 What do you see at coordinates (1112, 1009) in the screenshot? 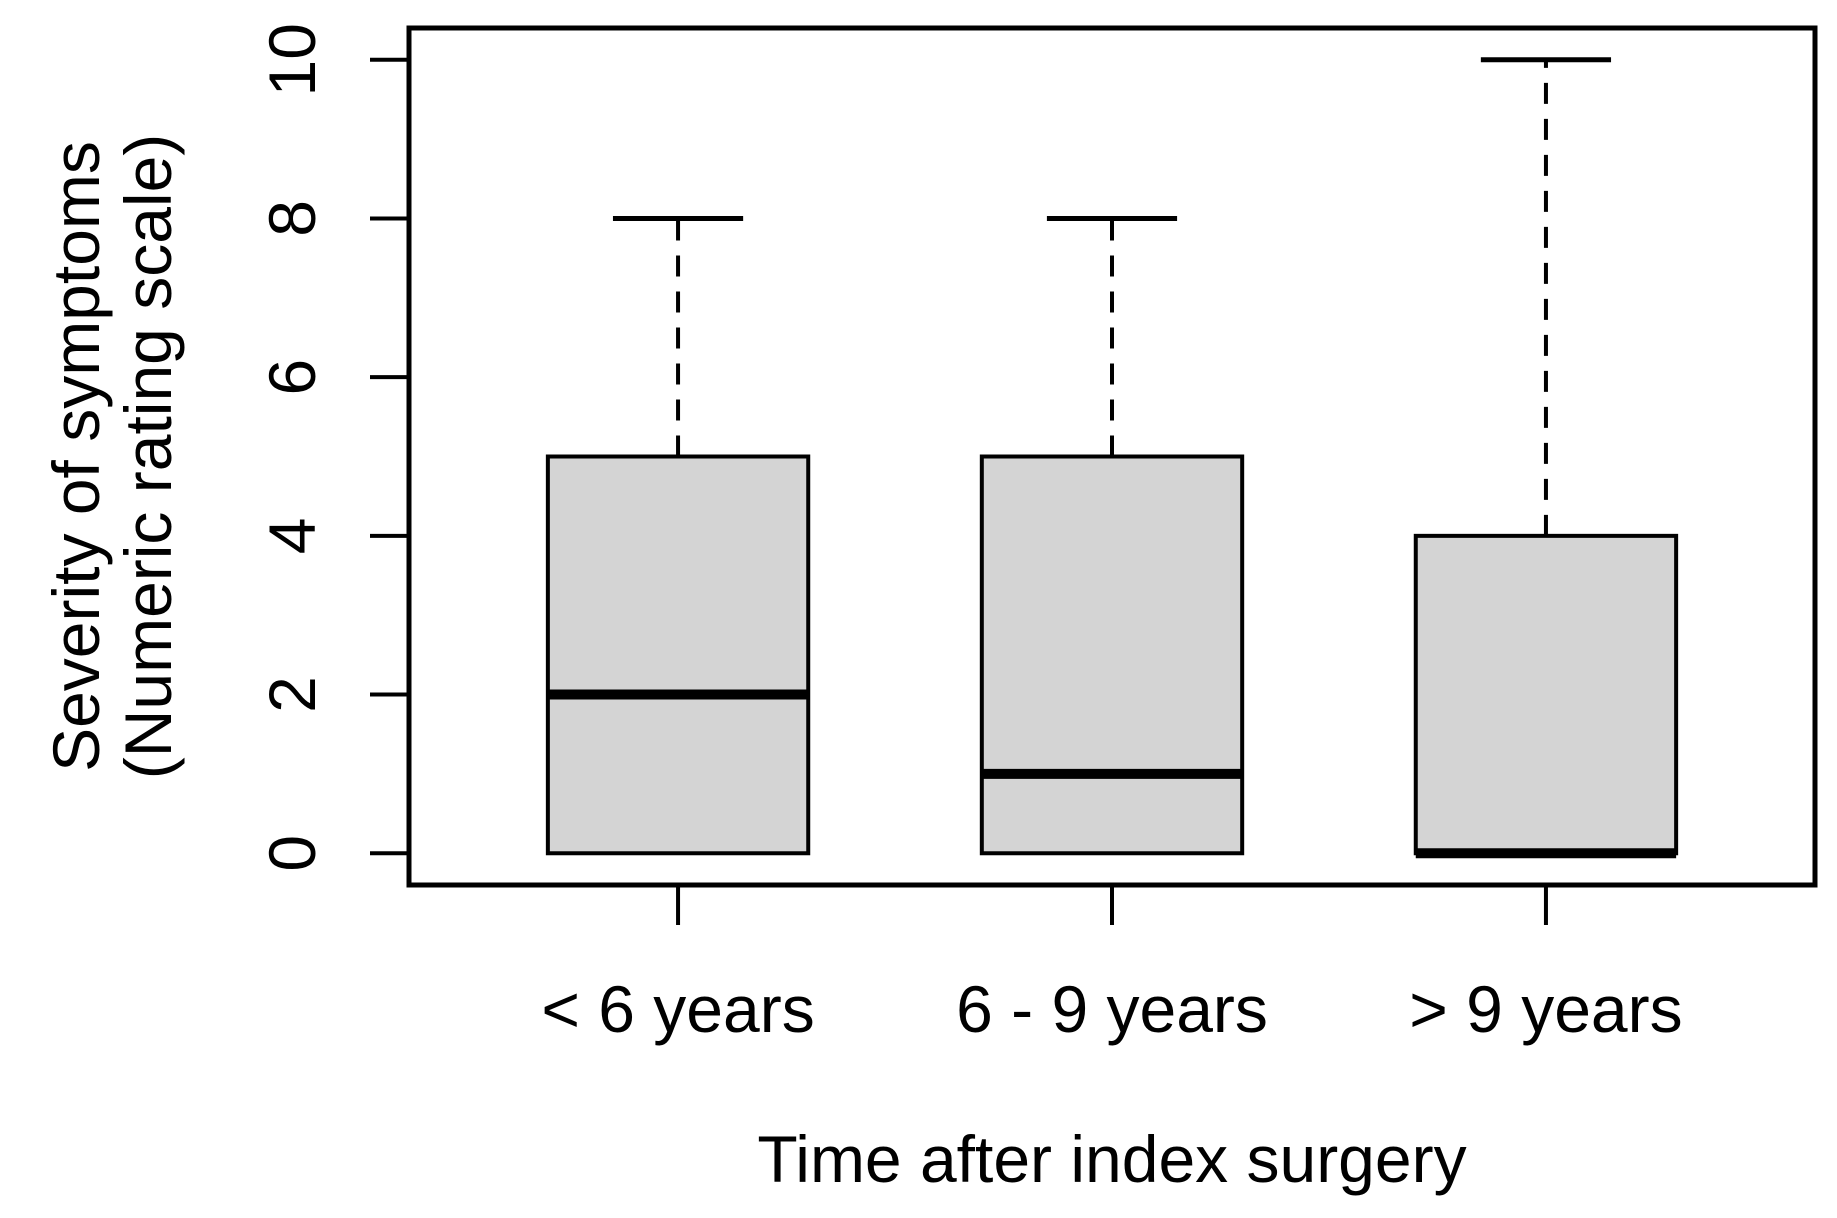
I see `x-category-label: 6 - 9 years` at bounding box center [1112, 1009].